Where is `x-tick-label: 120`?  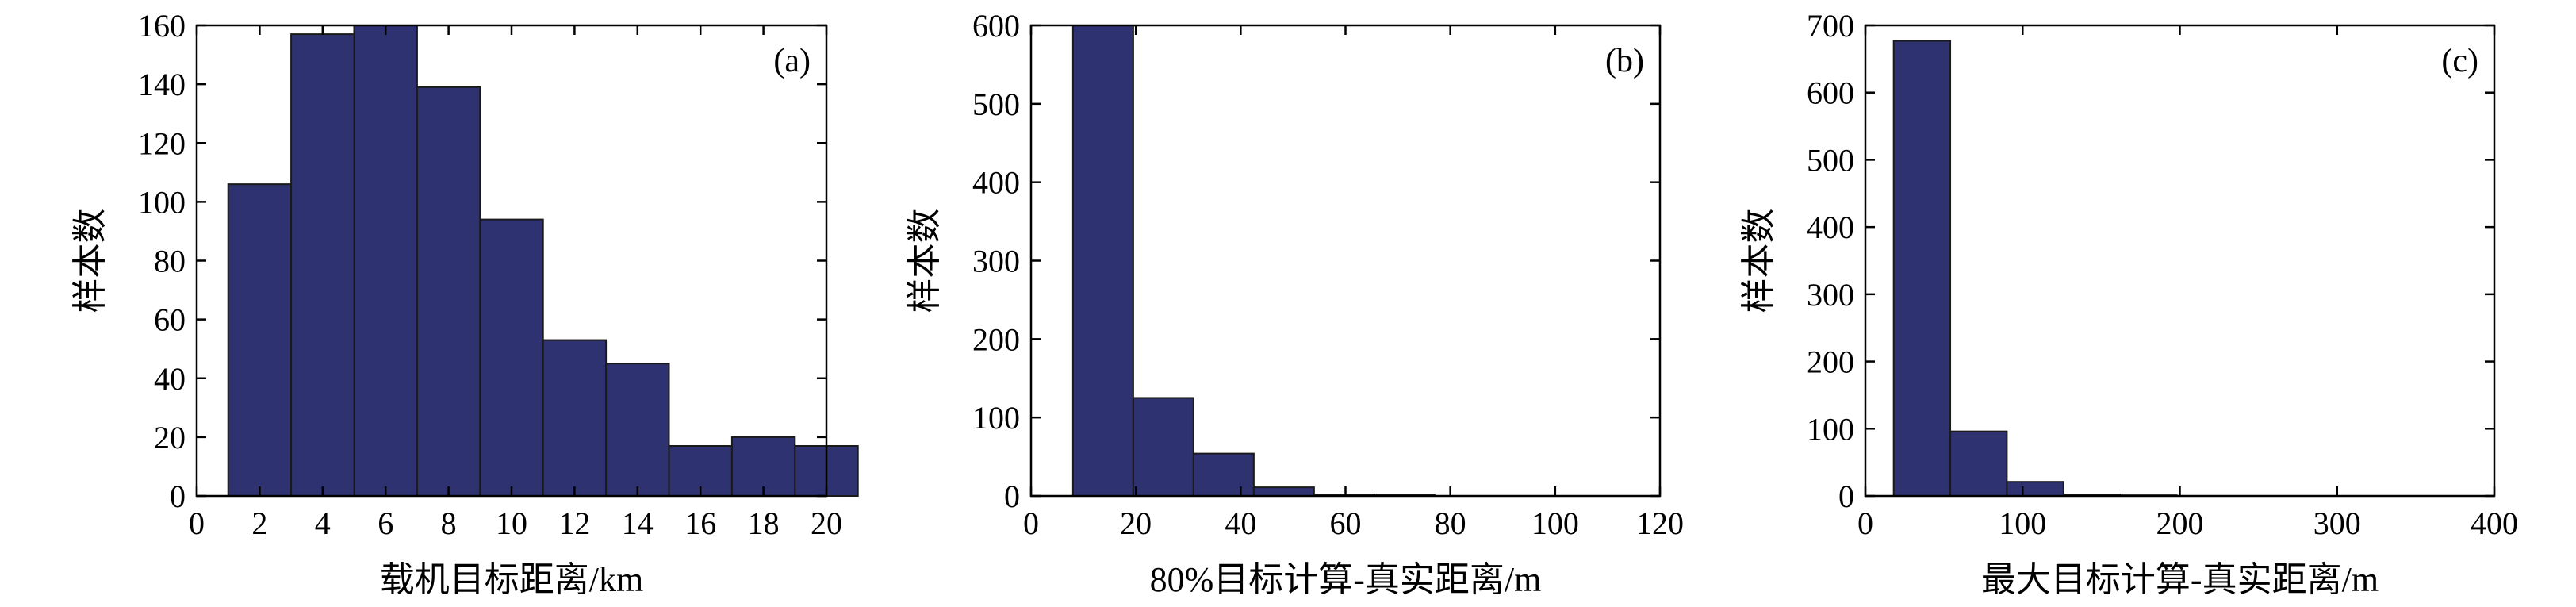
x-tick-label: 120 is located at coordinates (1660, 523).